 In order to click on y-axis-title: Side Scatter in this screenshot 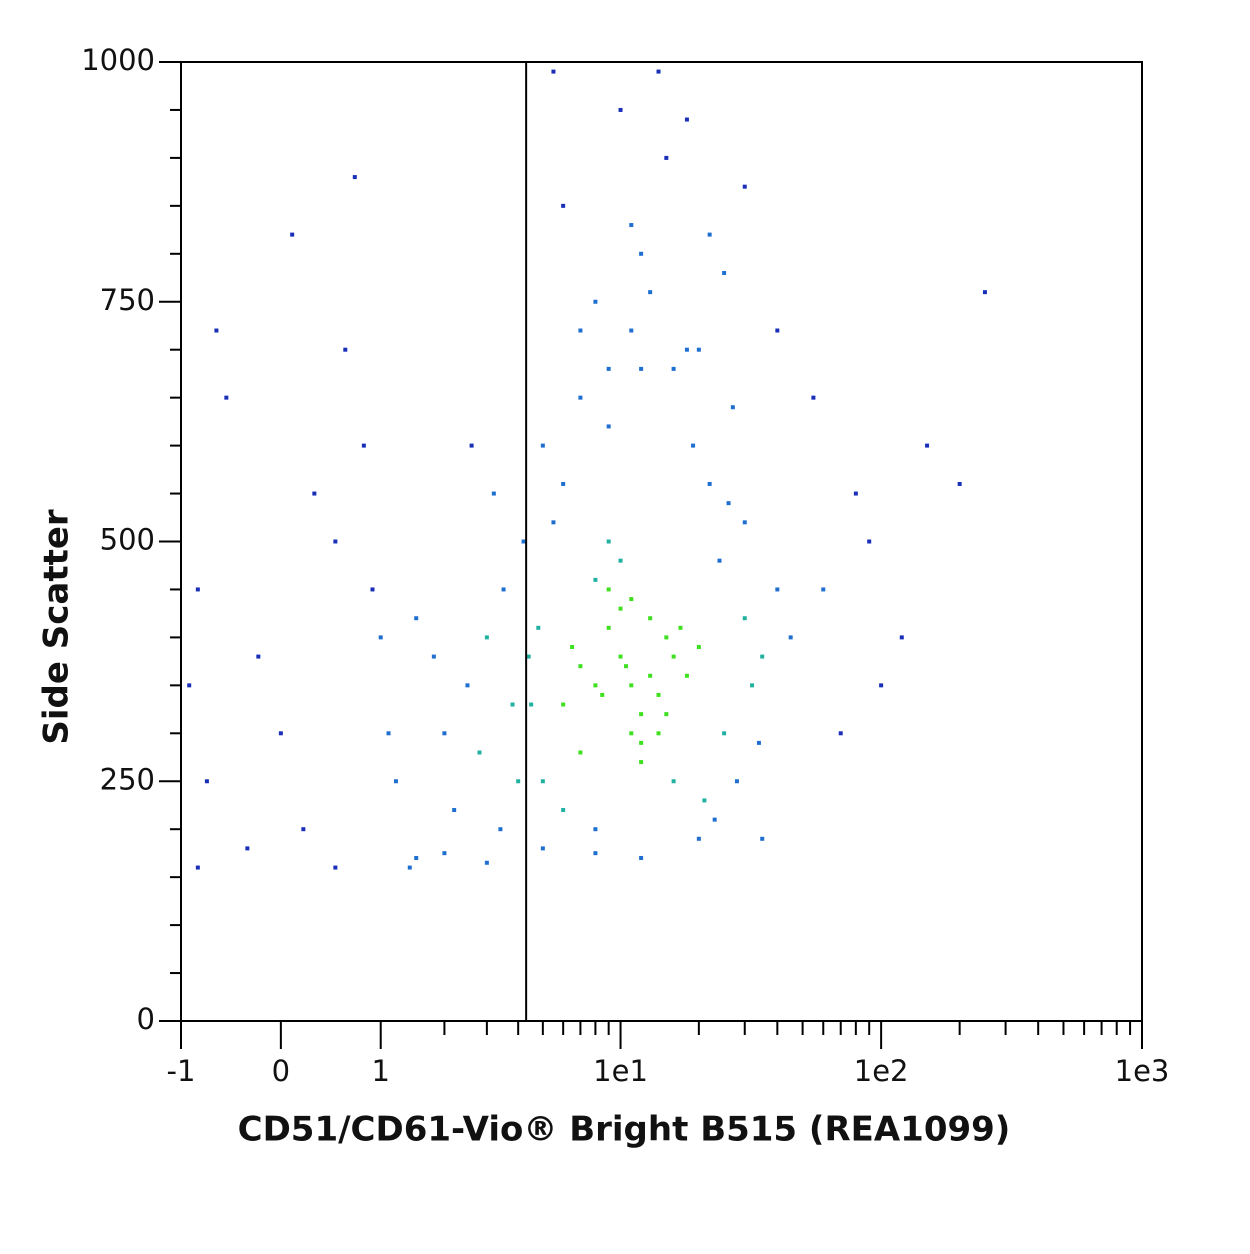, I will do `click(57, 627)`.